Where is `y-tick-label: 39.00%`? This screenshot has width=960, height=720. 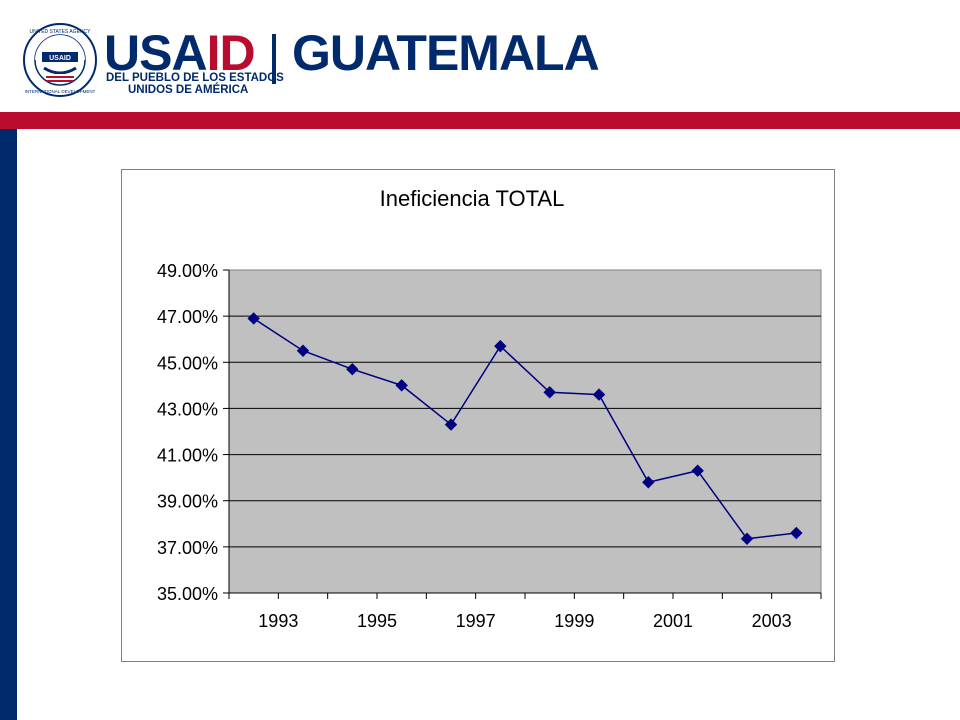 y-tick-label: 39.00% is located at coordinates (187, 502).